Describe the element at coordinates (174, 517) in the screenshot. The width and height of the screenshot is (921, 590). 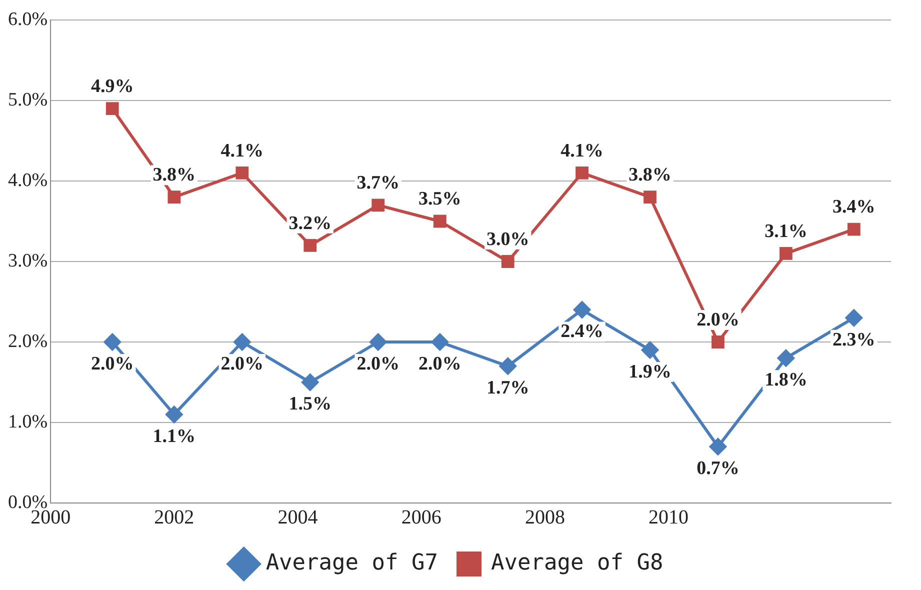
I see `x-tick-label: 2002` at that location.